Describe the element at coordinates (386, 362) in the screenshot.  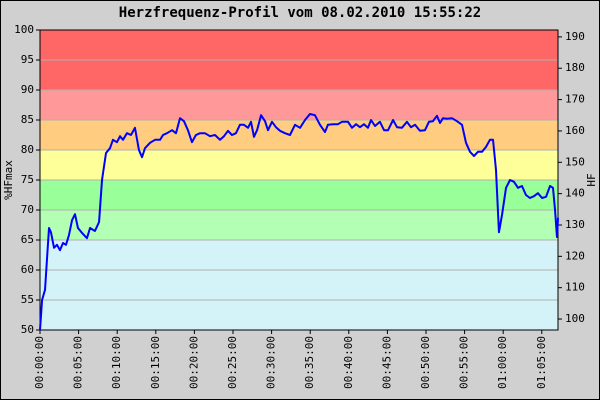
I see `x-tick-label: 00:45:00` at that location.